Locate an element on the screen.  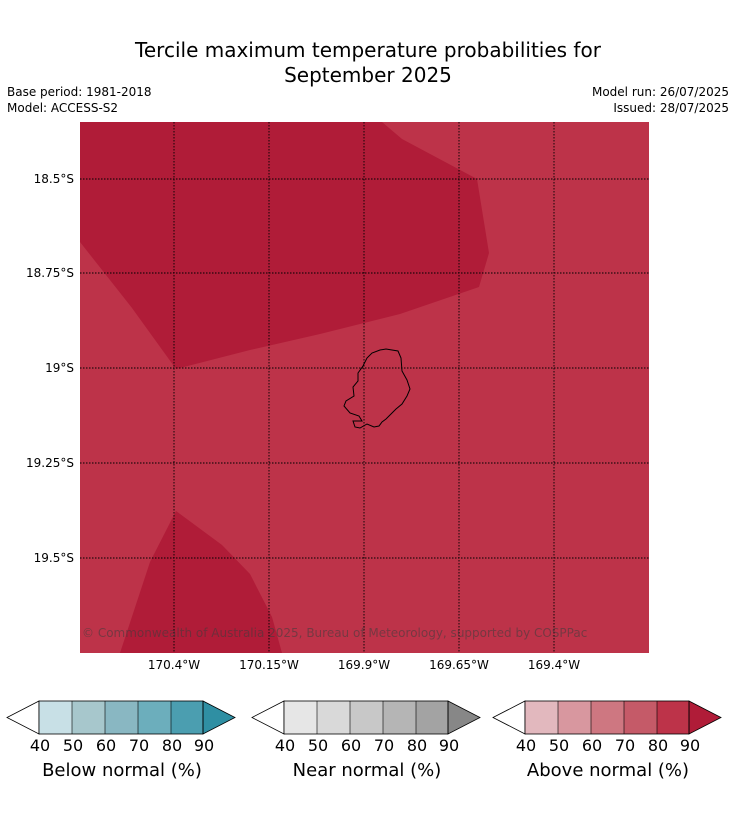
above-90-region-south is located at coordinates (201, 582).